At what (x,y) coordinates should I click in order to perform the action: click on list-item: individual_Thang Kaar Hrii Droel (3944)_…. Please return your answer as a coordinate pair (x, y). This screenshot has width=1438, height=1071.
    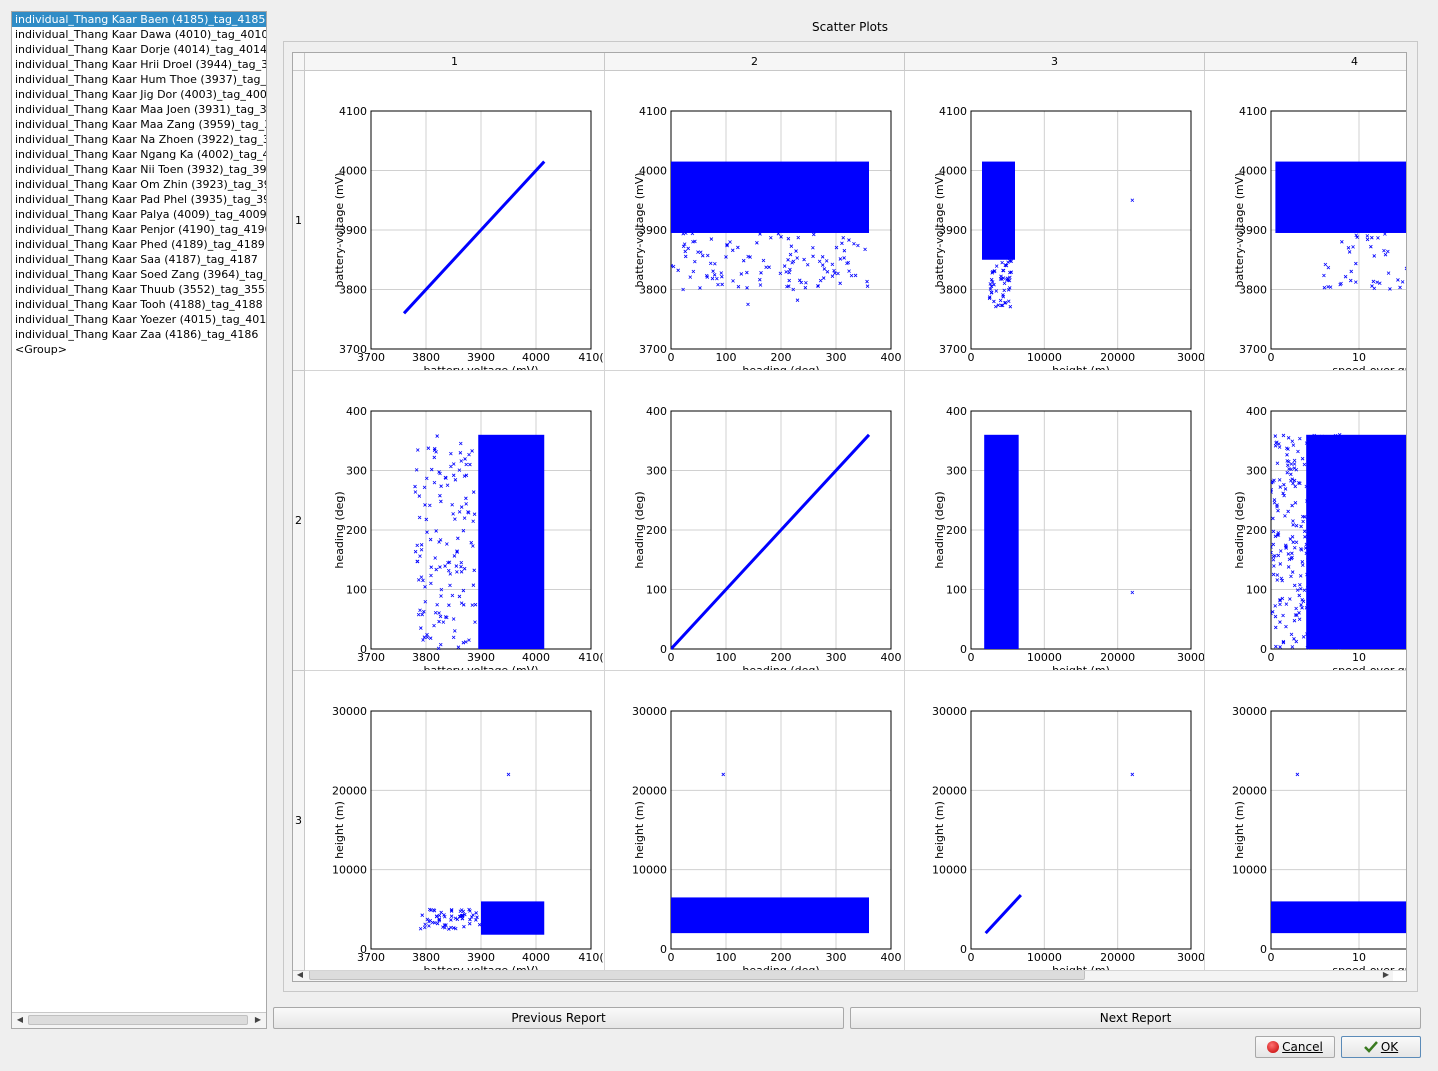
    Looking at the image, I should click on (140, 64).